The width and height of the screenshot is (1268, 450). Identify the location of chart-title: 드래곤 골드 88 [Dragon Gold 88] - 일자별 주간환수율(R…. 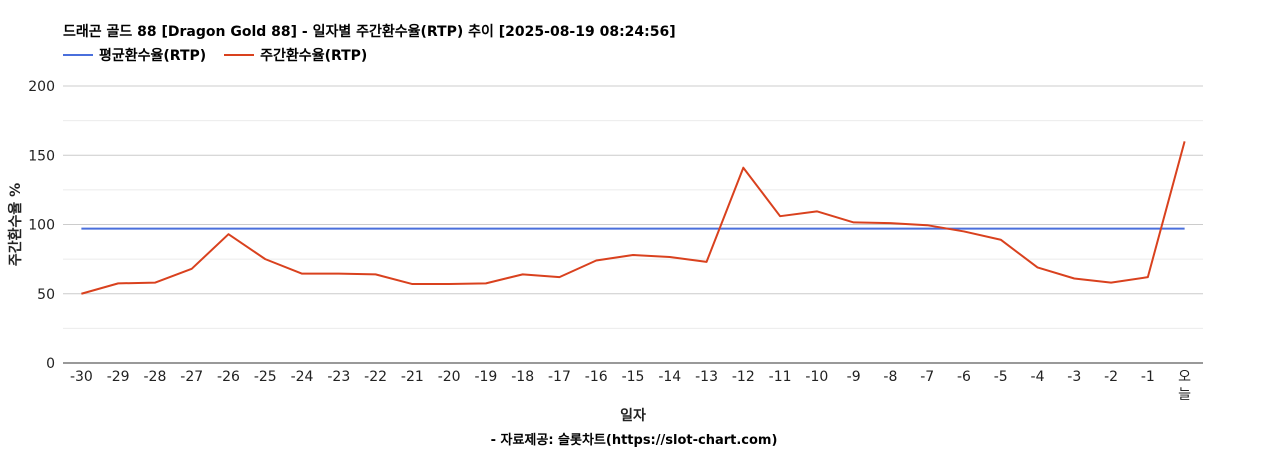
(369, 32).